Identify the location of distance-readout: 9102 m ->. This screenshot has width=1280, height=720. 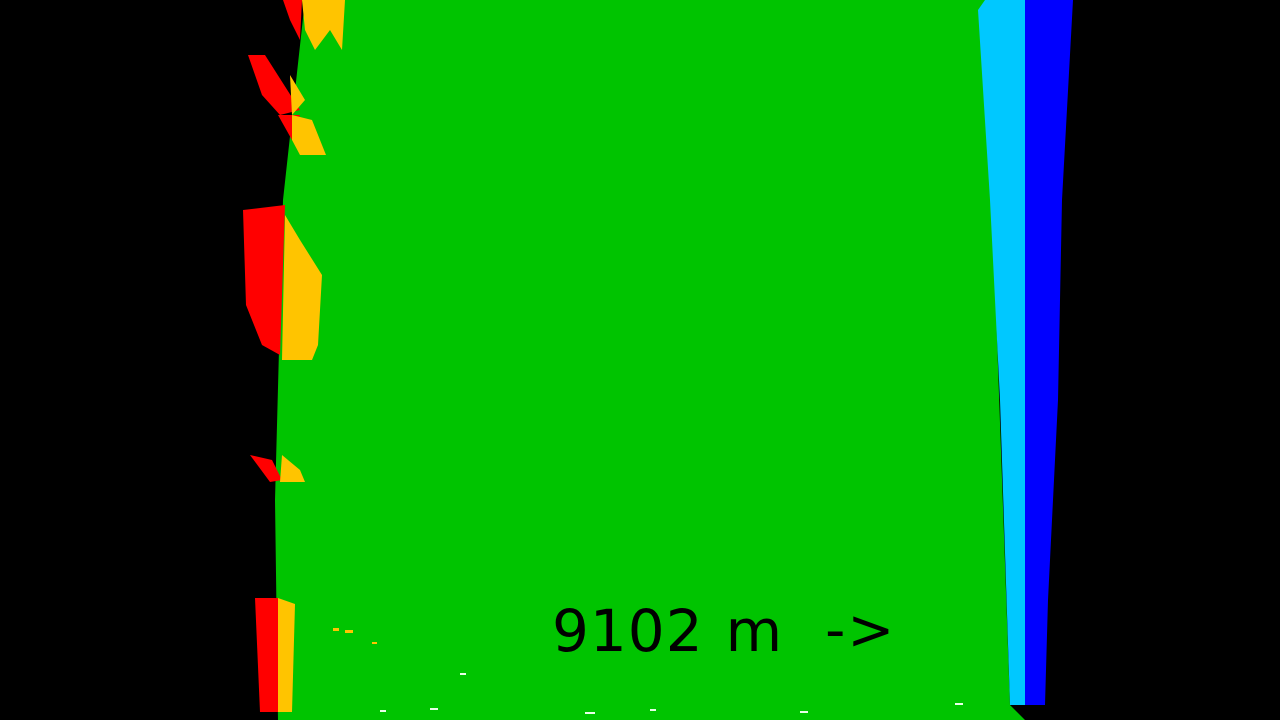
(724, 631).